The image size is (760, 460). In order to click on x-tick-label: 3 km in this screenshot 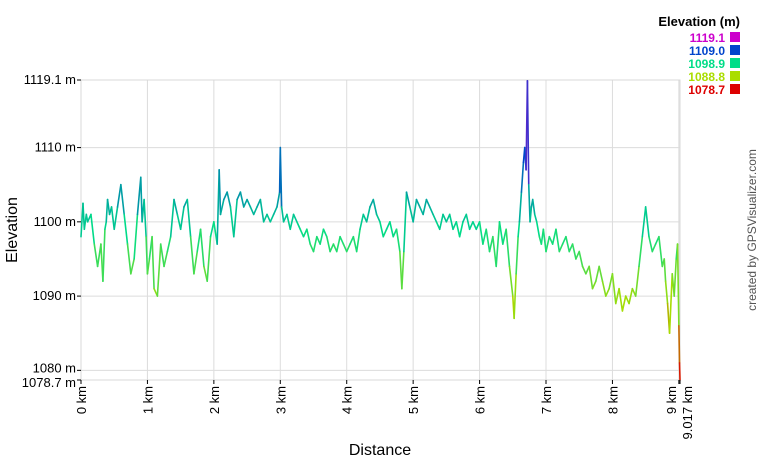, I will do `click(280, 400)`.